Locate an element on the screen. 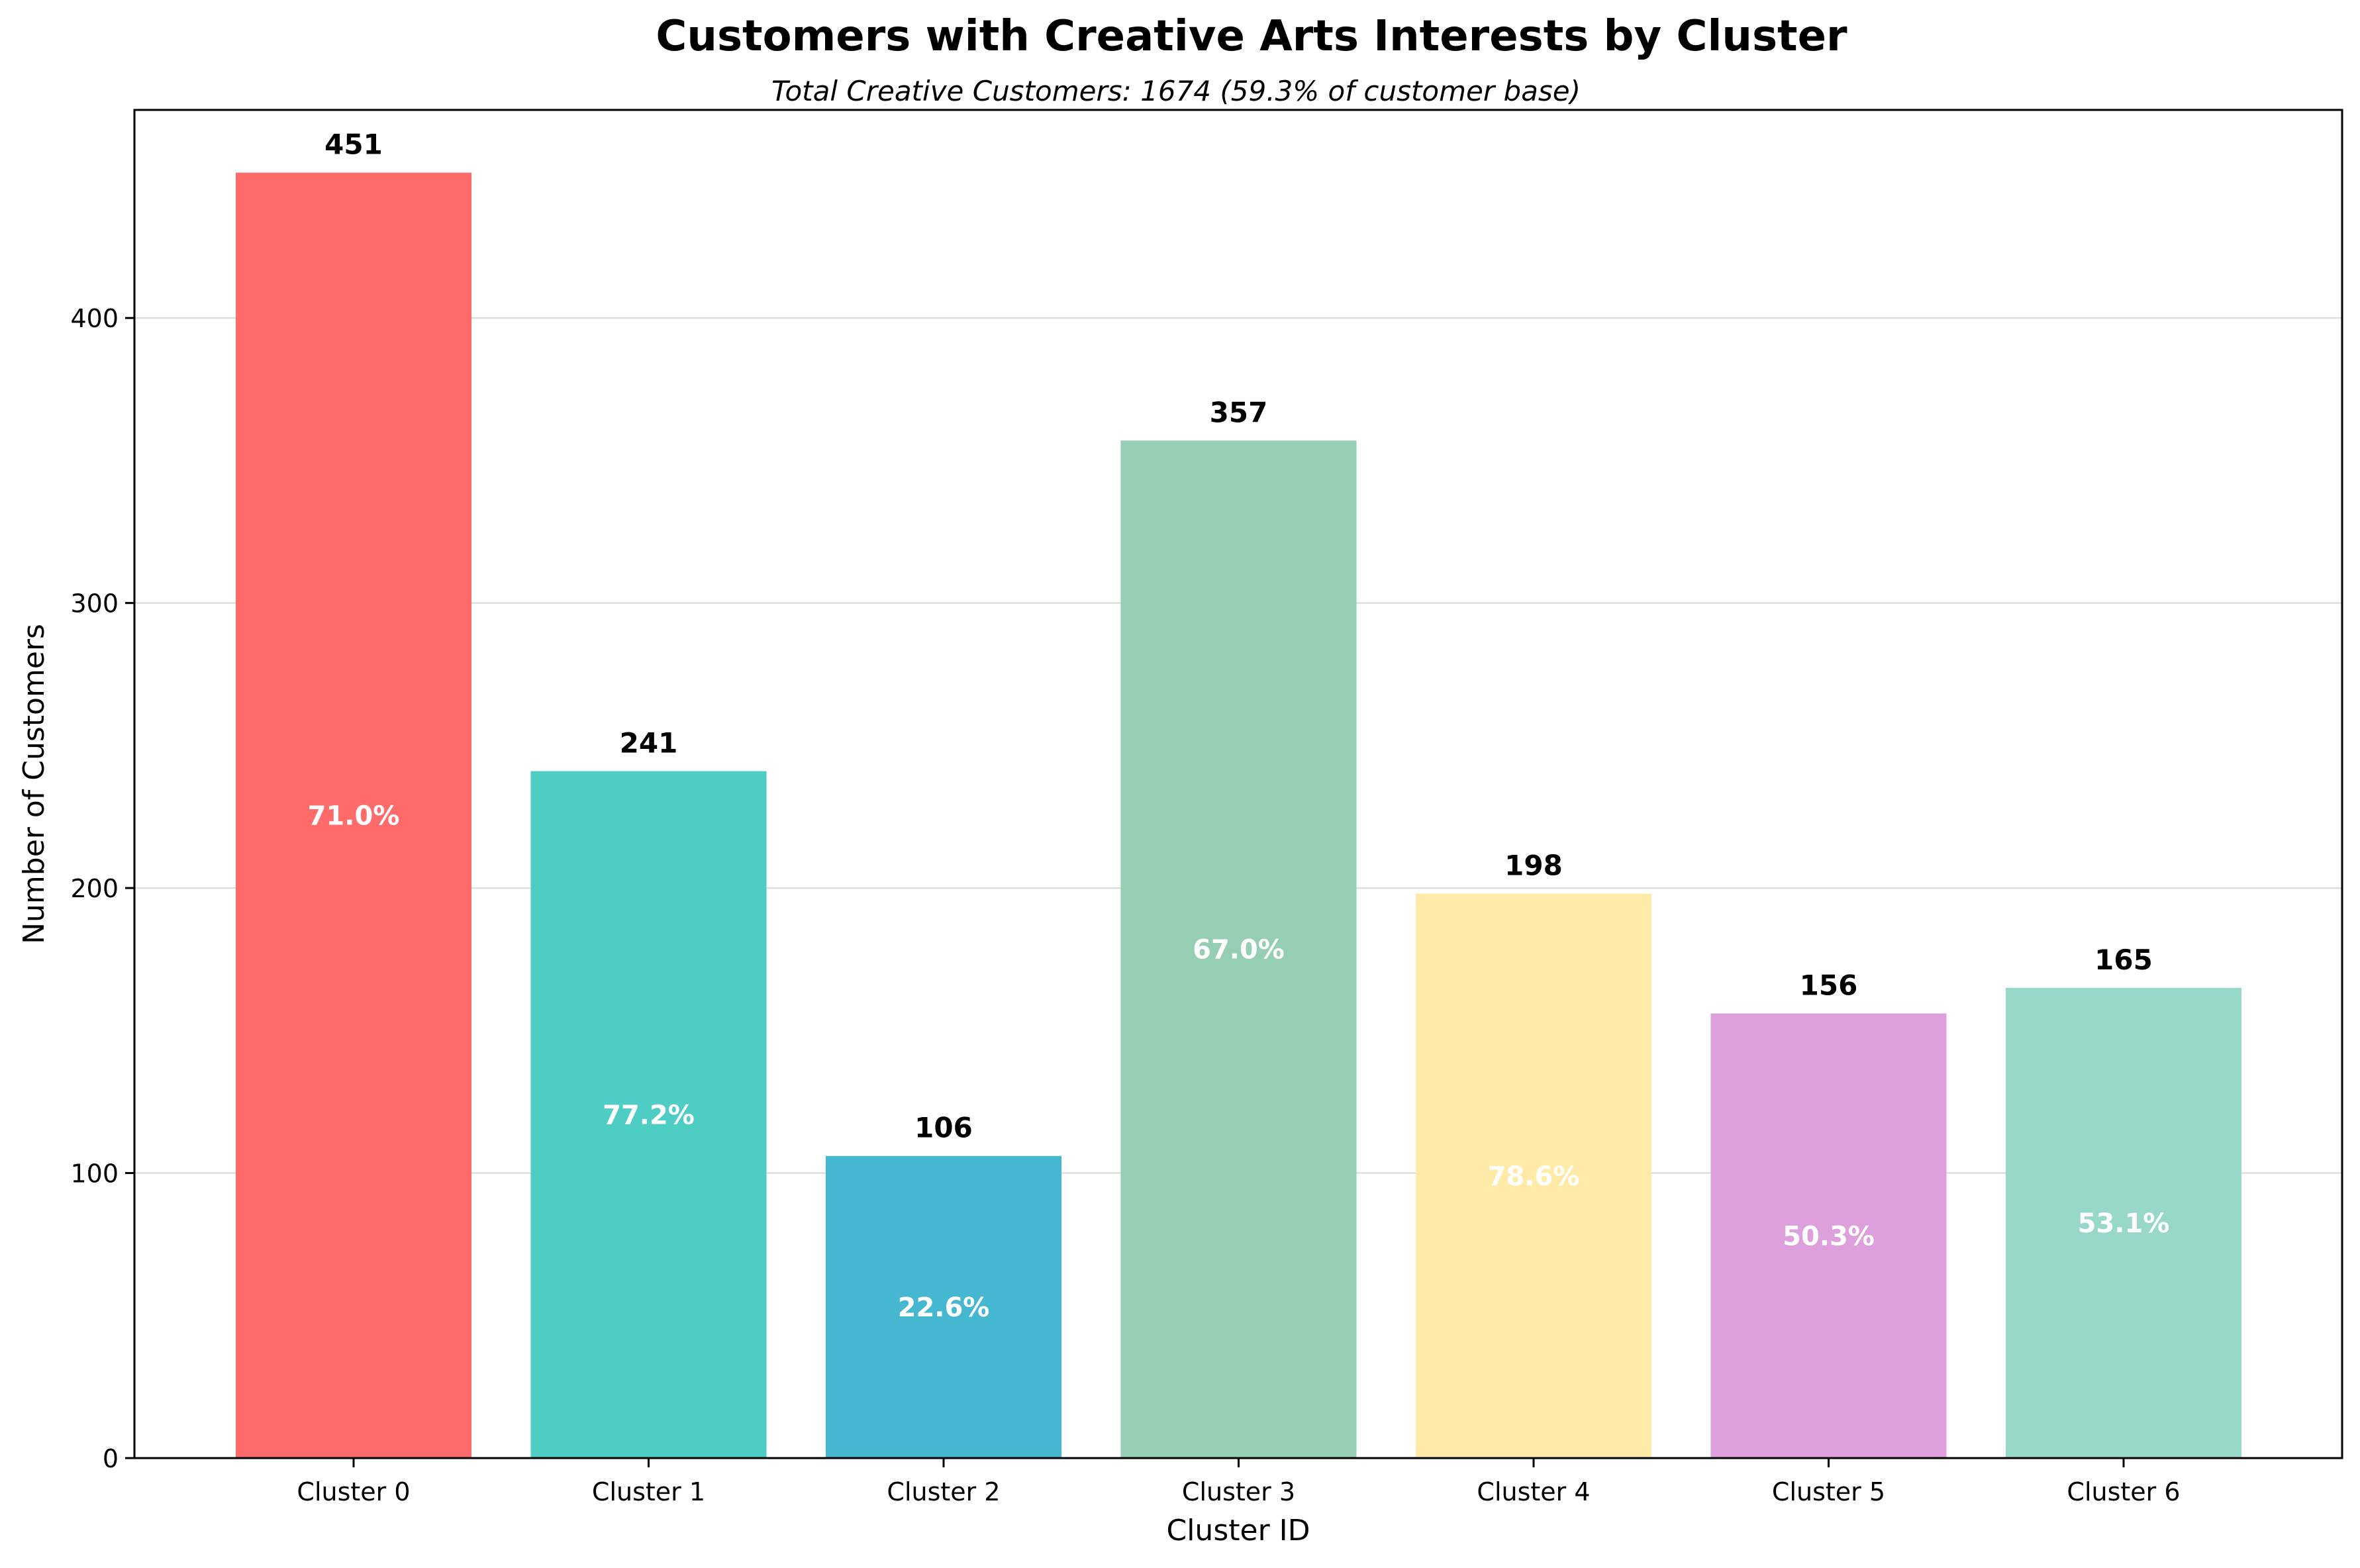 Image resolution: width=2360 pixels, height=1568 pixels. y-axis-title: Number of Customers is located at coordinates (34, 784).